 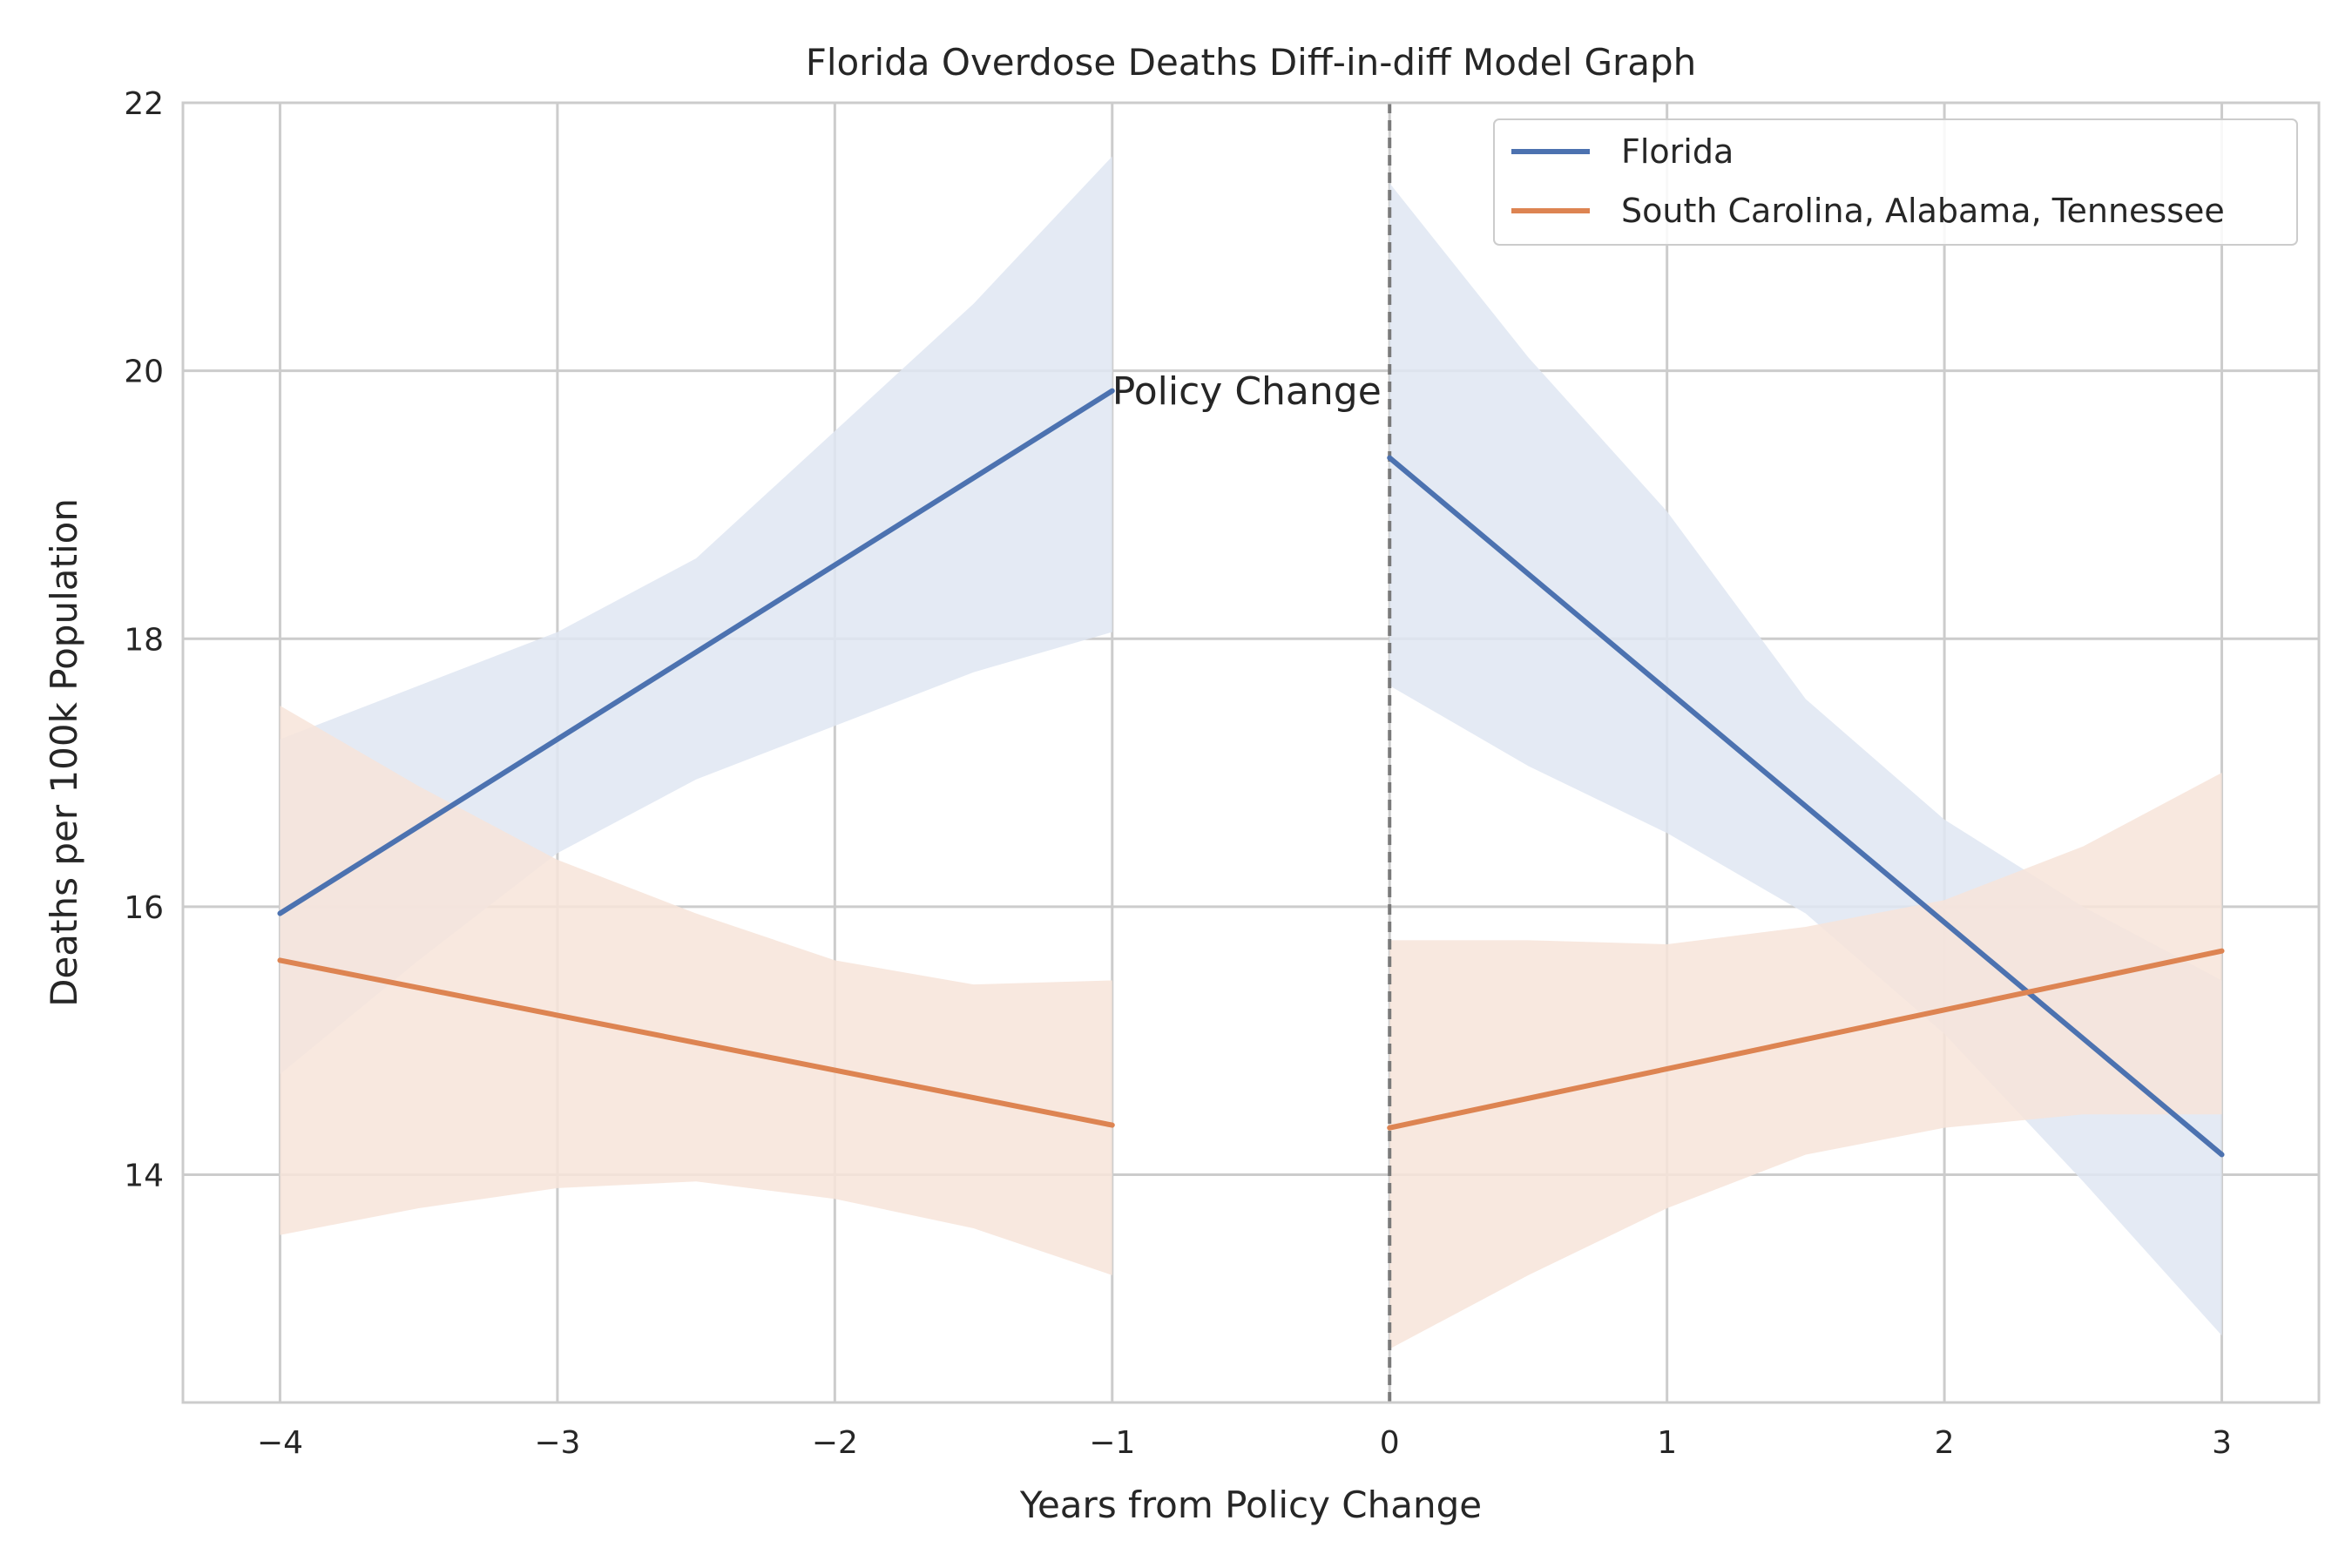 I want to click on x-tick-label: 3, so click(x=2222, y=1443).